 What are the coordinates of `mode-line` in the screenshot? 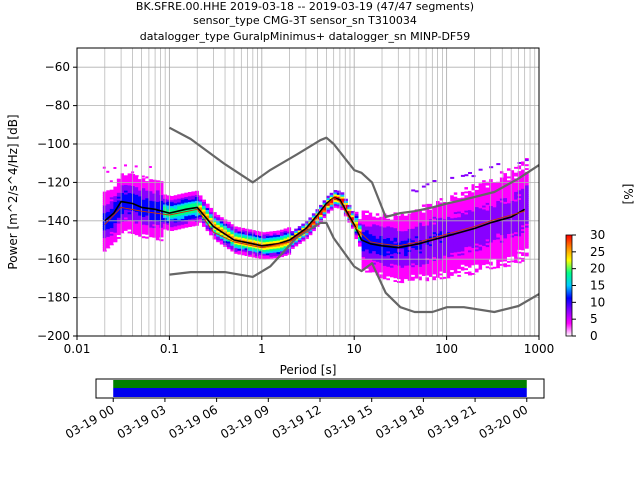 It's located at (314, 223).